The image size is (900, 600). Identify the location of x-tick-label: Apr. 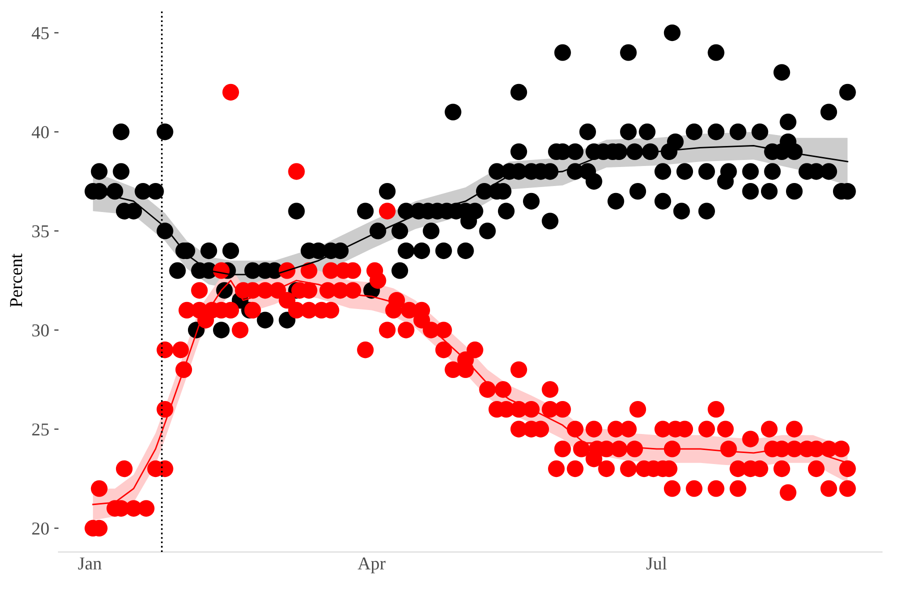
(372, 565).